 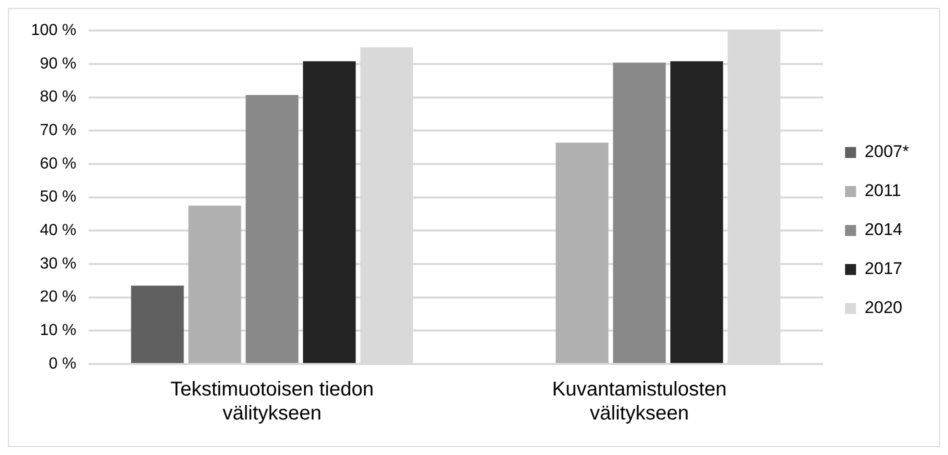 What do you see at coordinates (639, 401) in the screenshot?
I see `x-tick-label: Kuvantamistulosten välitykseen` at bounding box center [639, 401].